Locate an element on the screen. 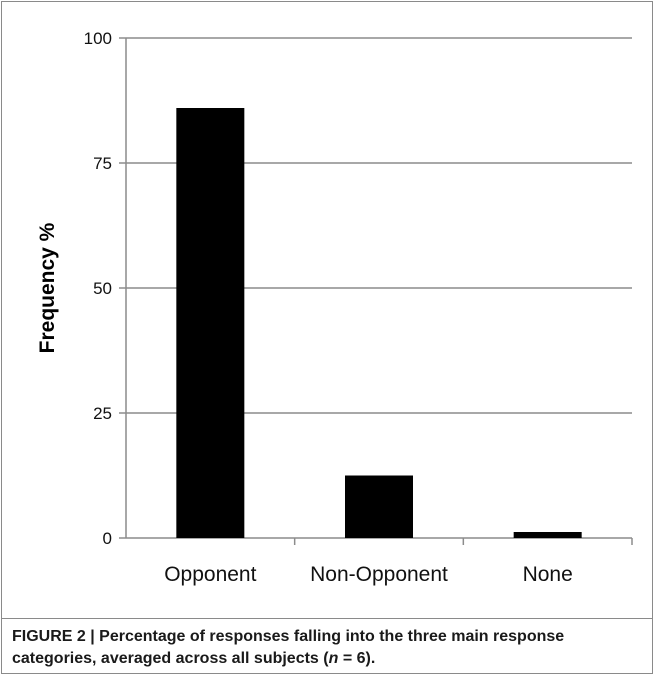  y-axis-title: Frequency % is located at coordinates (47, 287).